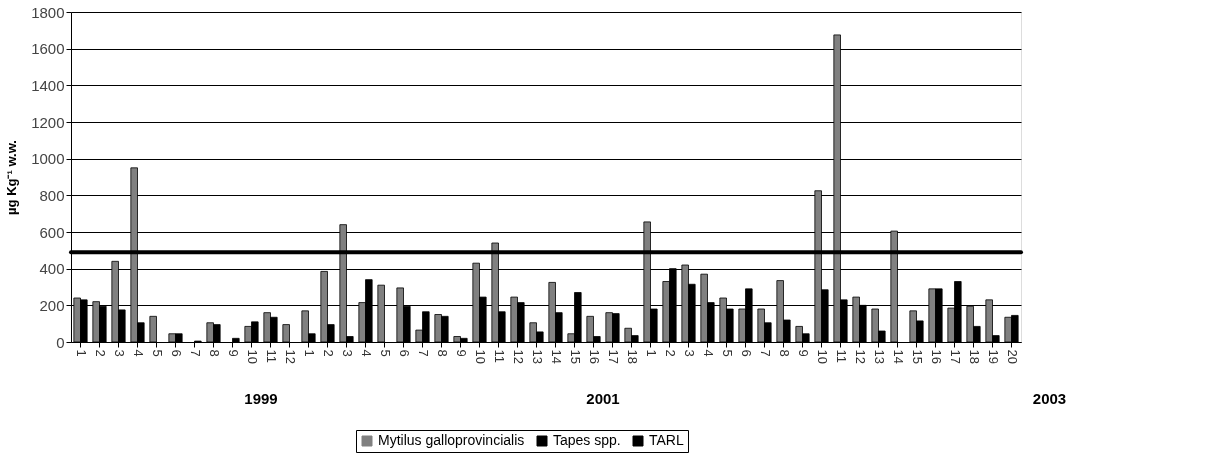 This screenshot has width=1224, height=470. Describe the element at coordinates (48, 122) in the screenshot. I see `y-tick-label: 1200` at that location.